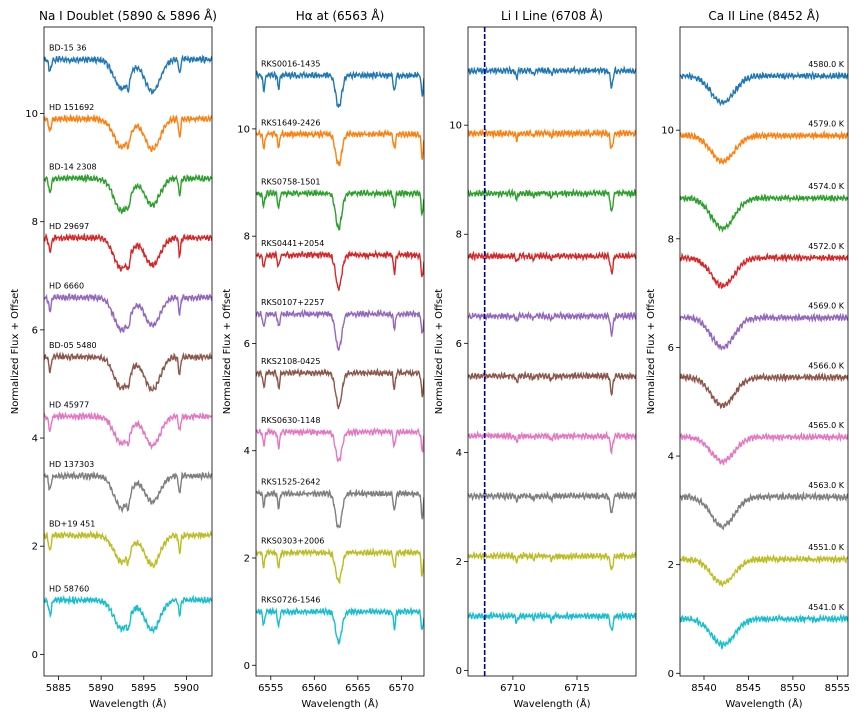 The height and width of the screenshot is (720, 864). I want to click on panel-title: Na I Doublet (5890 & 5896 Å), so click(128, 15).